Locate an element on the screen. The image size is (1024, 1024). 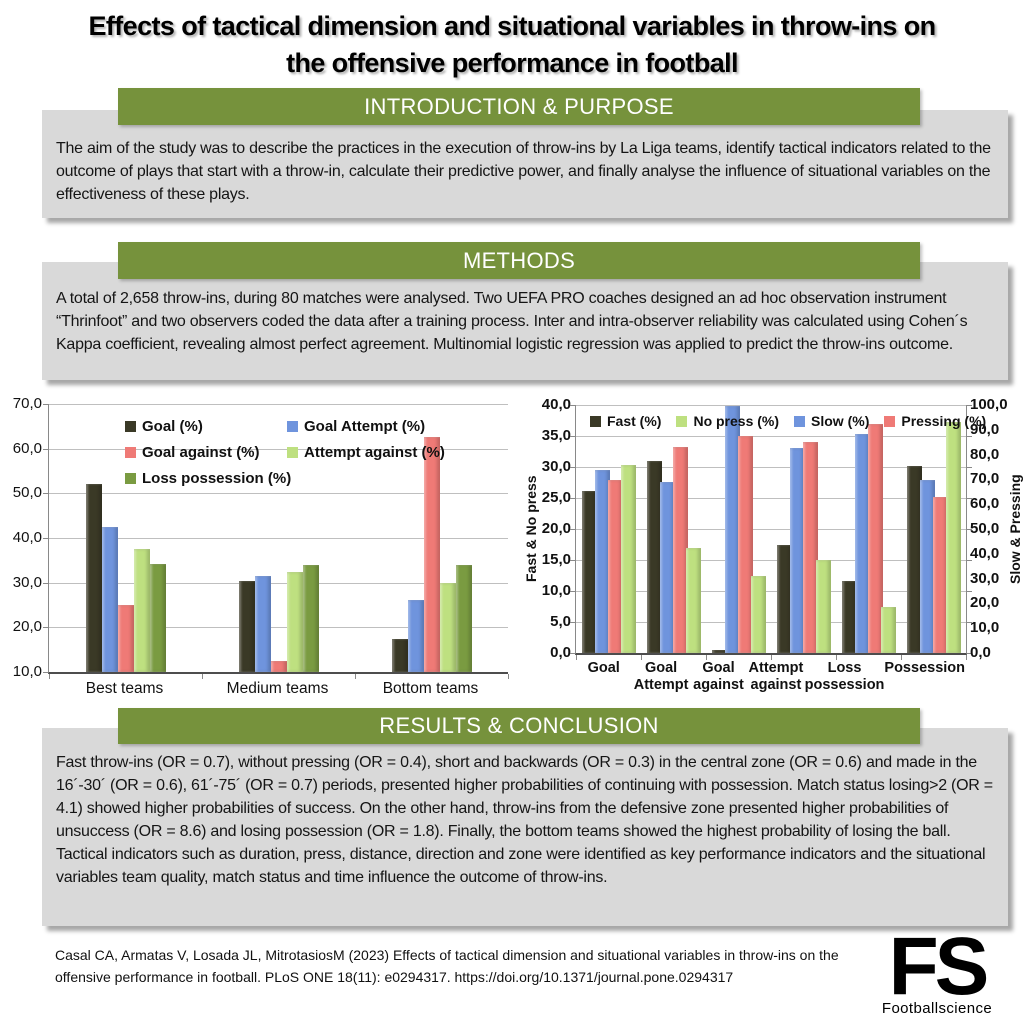
press-chart-plot: Fast (%) No press (%) Slow (%) Pressing (%) is located at coordinates (778, 532).